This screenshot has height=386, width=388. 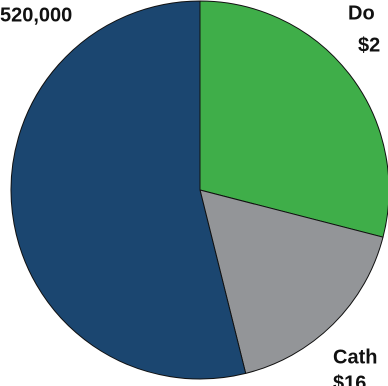 I want to click on slice-label: Do, so click(x=361, y=13).